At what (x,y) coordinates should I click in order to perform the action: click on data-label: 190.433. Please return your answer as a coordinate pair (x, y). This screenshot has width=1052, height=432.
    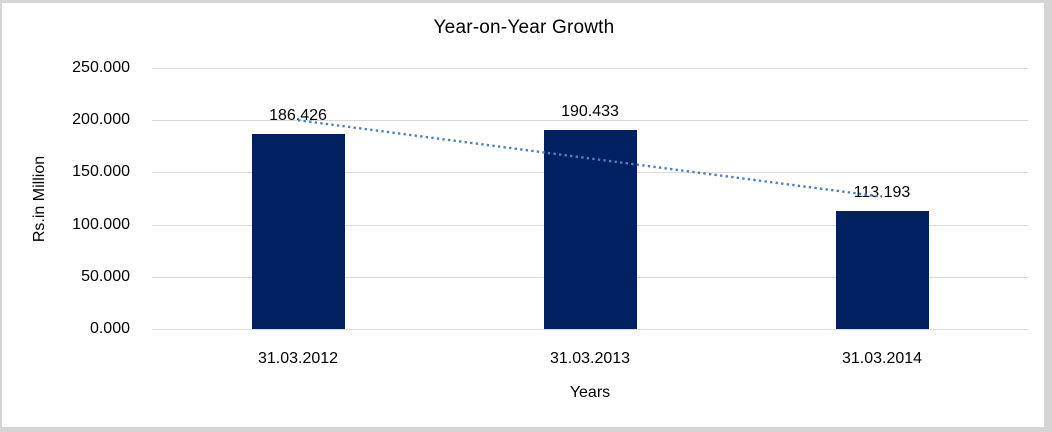
    Looking at the image, I should click on (590, 111).